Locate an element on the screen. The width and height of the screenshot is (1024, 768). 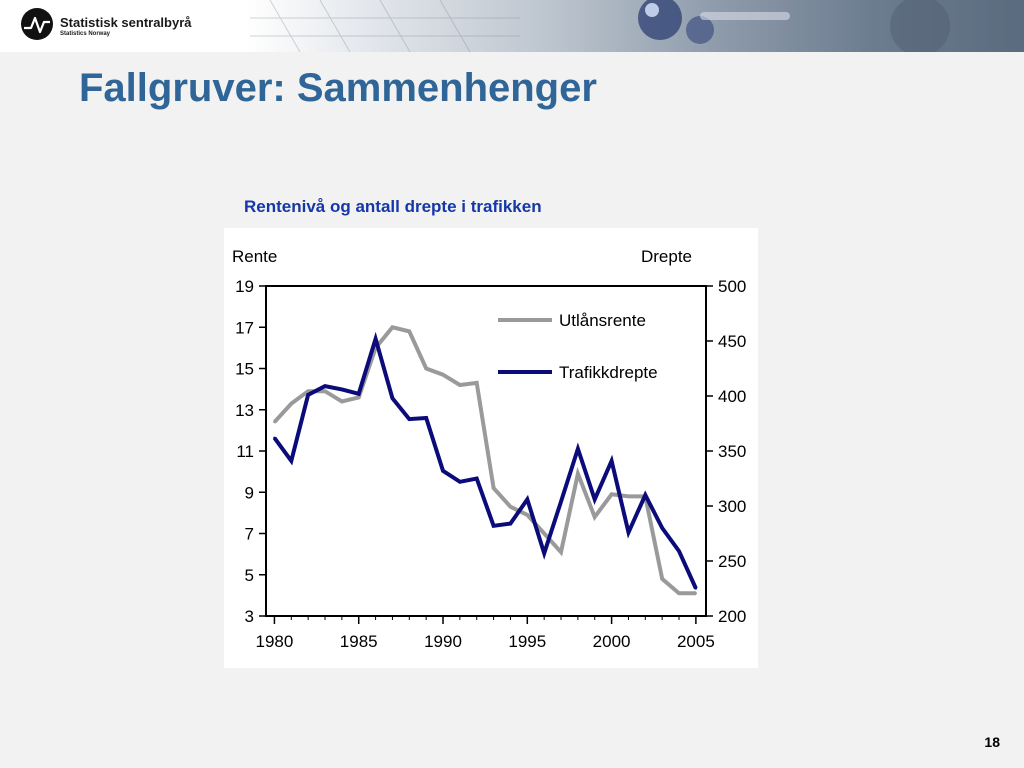
y-right-tick-label: 250 is located at coordinates (732, 561).